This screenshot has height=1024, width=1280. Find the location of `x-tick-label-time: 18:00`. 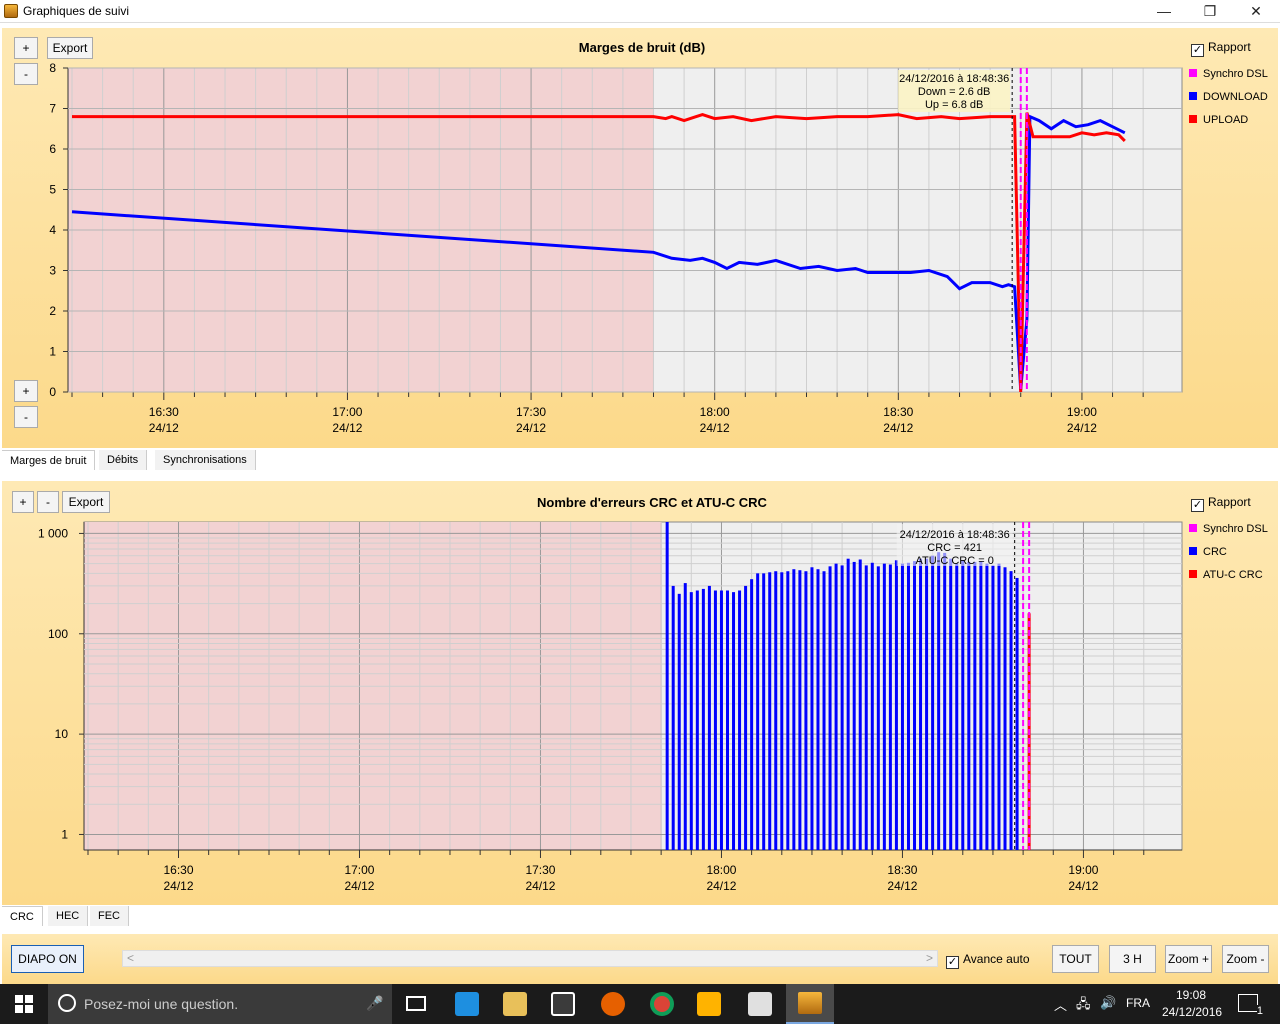

x-tick-label-time: 18:00 is located at coordinates (721, 870).